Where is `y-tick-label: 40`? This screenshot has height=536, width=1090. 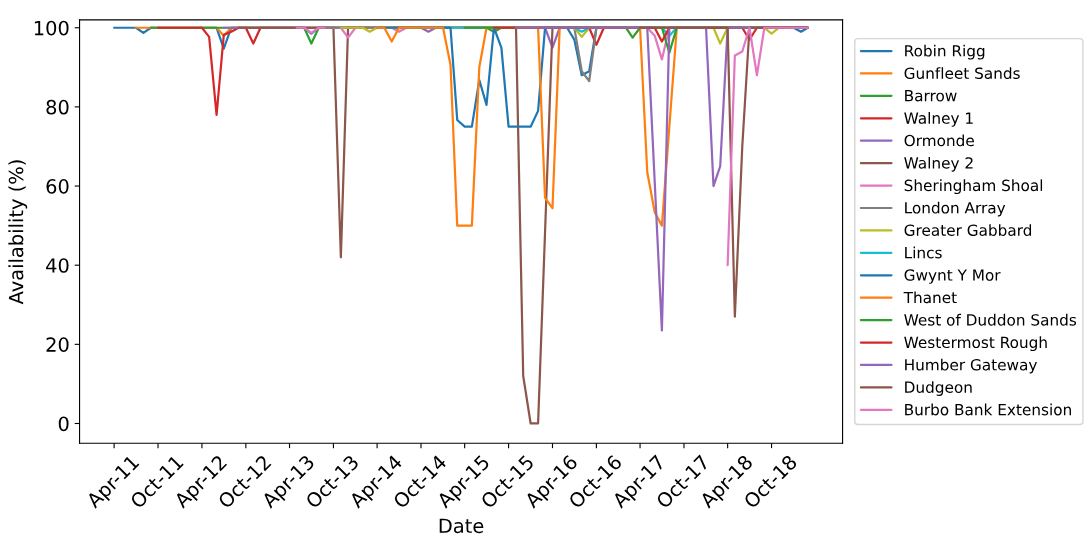 y-tick-label: 40 is located at coordinates (57, 265).